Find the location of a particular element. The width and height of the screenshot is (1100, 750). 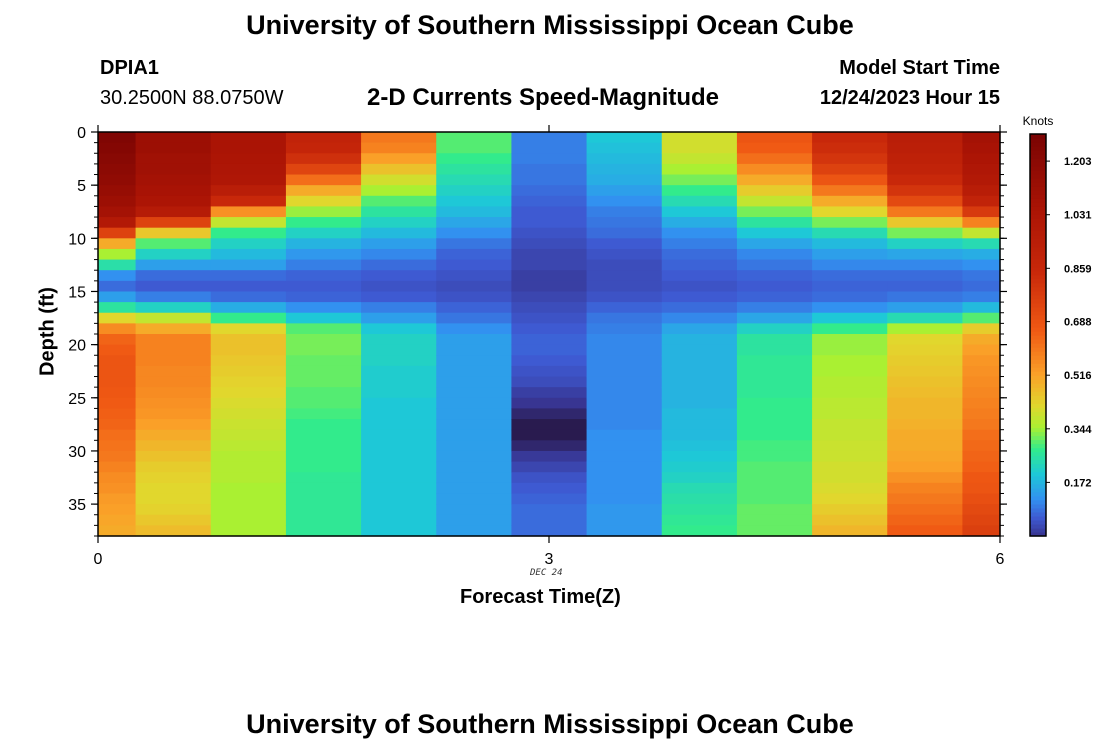

colorbar-tick-label: 0.516 is located at coordinates (1078, 376).